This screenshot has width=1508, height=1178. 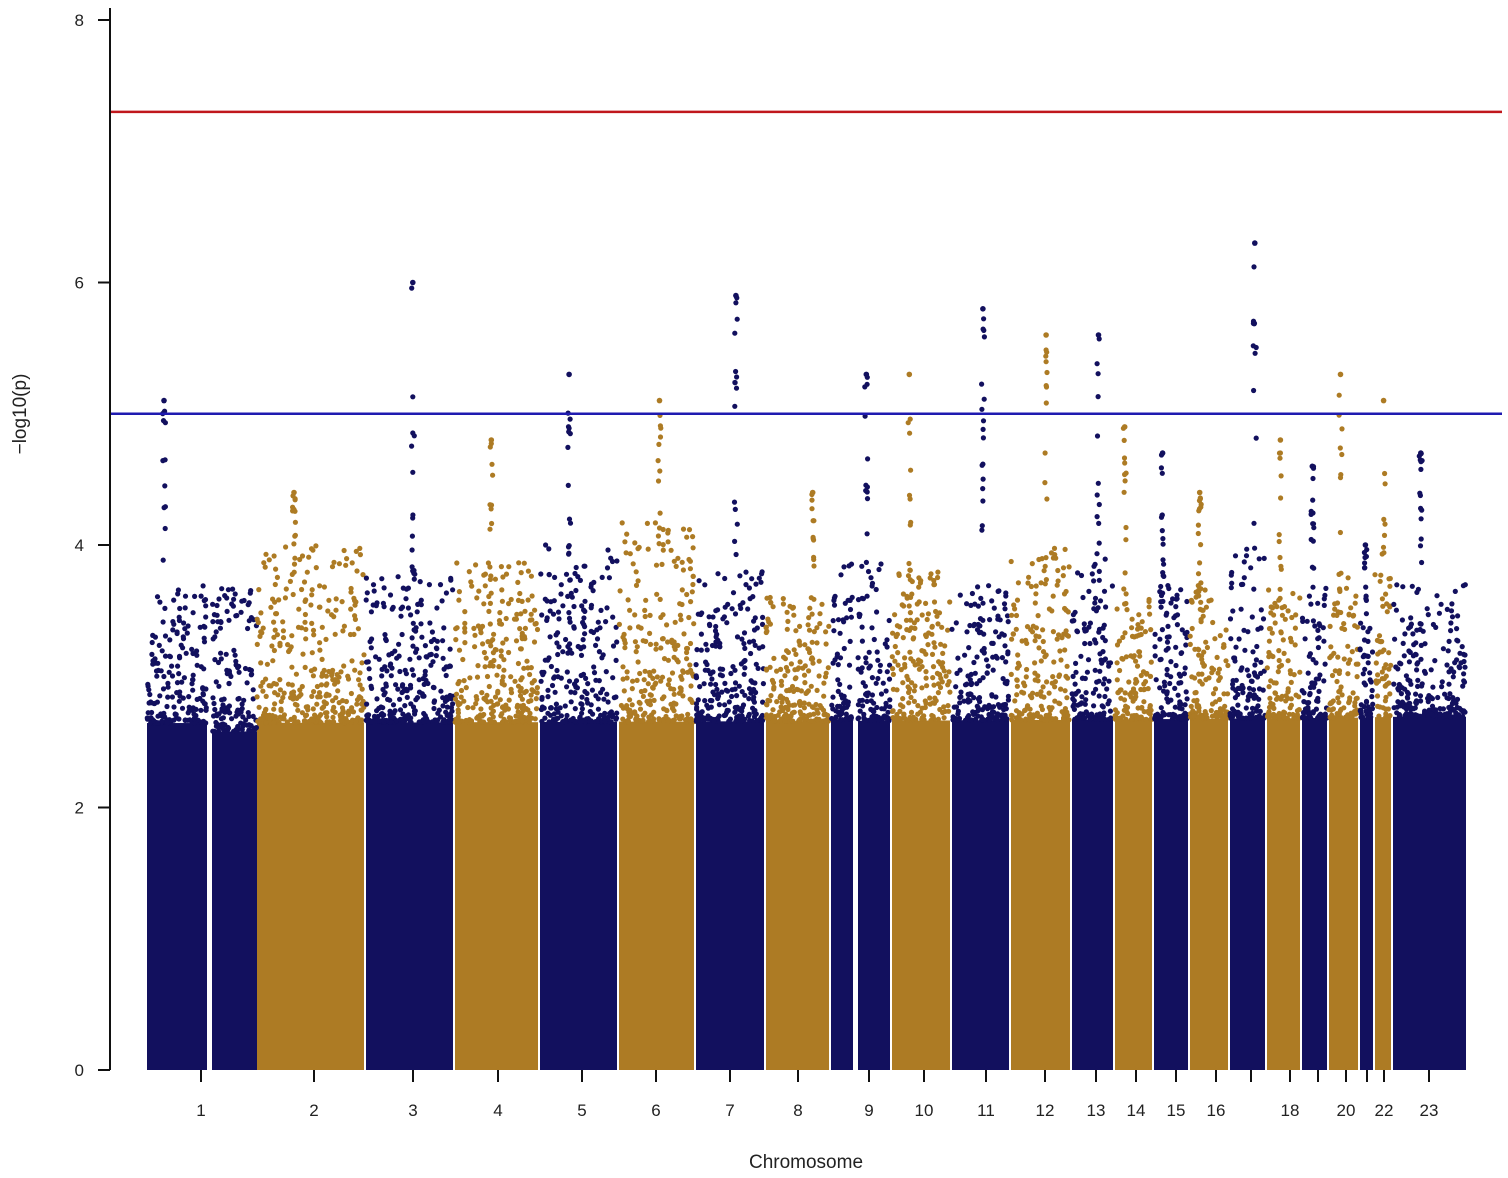 What do you see at coordinates (656, 895) in the screenshot?
I see `chr-6-dense-band` at bounding box center [656, 895].